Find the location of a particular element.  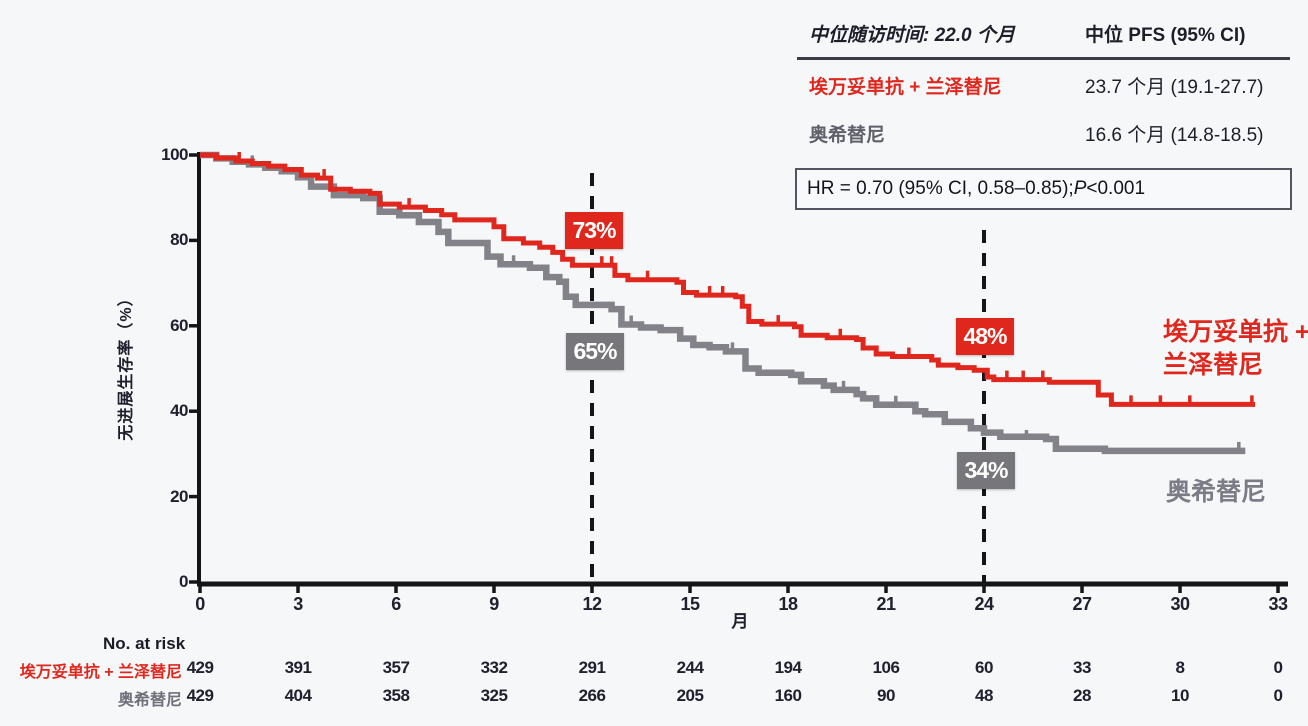

at-risk-value-row1-m27: 28 is located at coordinates (1082, 695).